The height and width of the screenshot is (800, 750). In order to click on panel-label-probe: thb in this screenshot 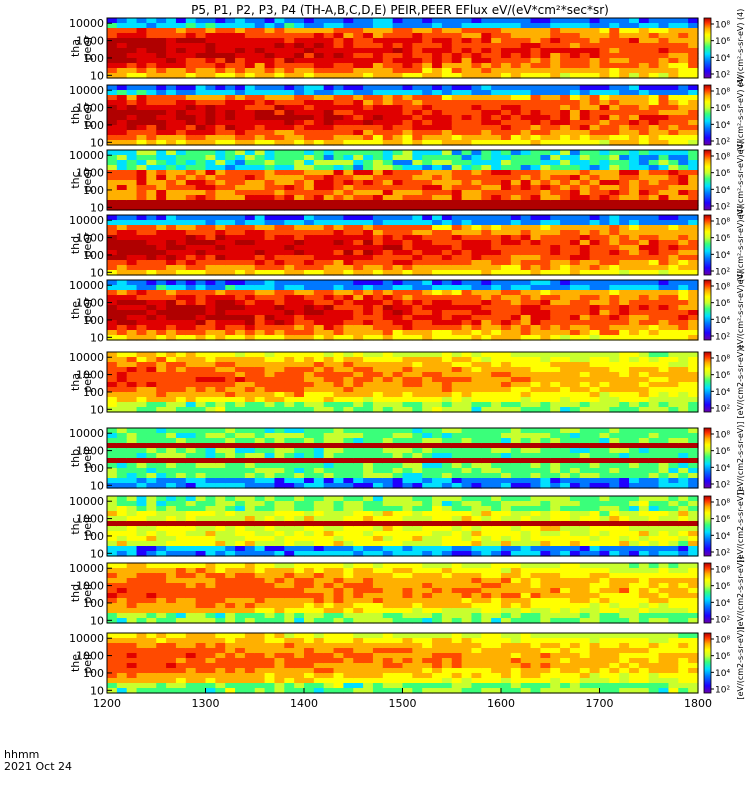, I will do `click(75, 115)`.